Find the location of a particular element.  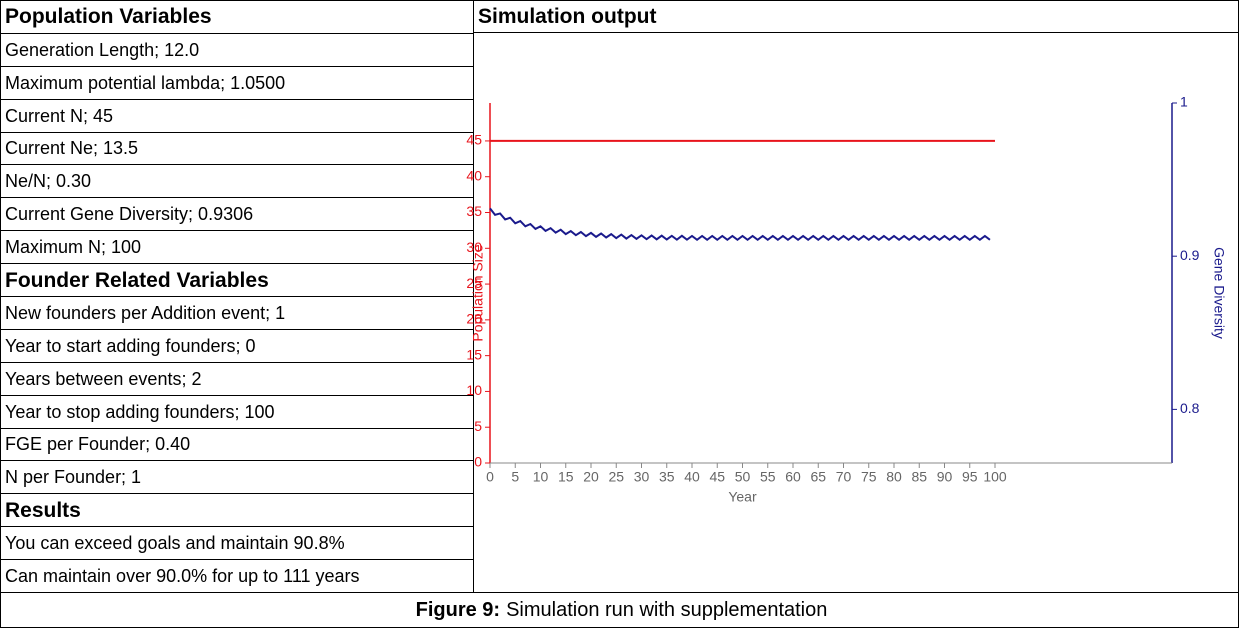

caption-label: Figure 9: is located at coordinates (458, 610).